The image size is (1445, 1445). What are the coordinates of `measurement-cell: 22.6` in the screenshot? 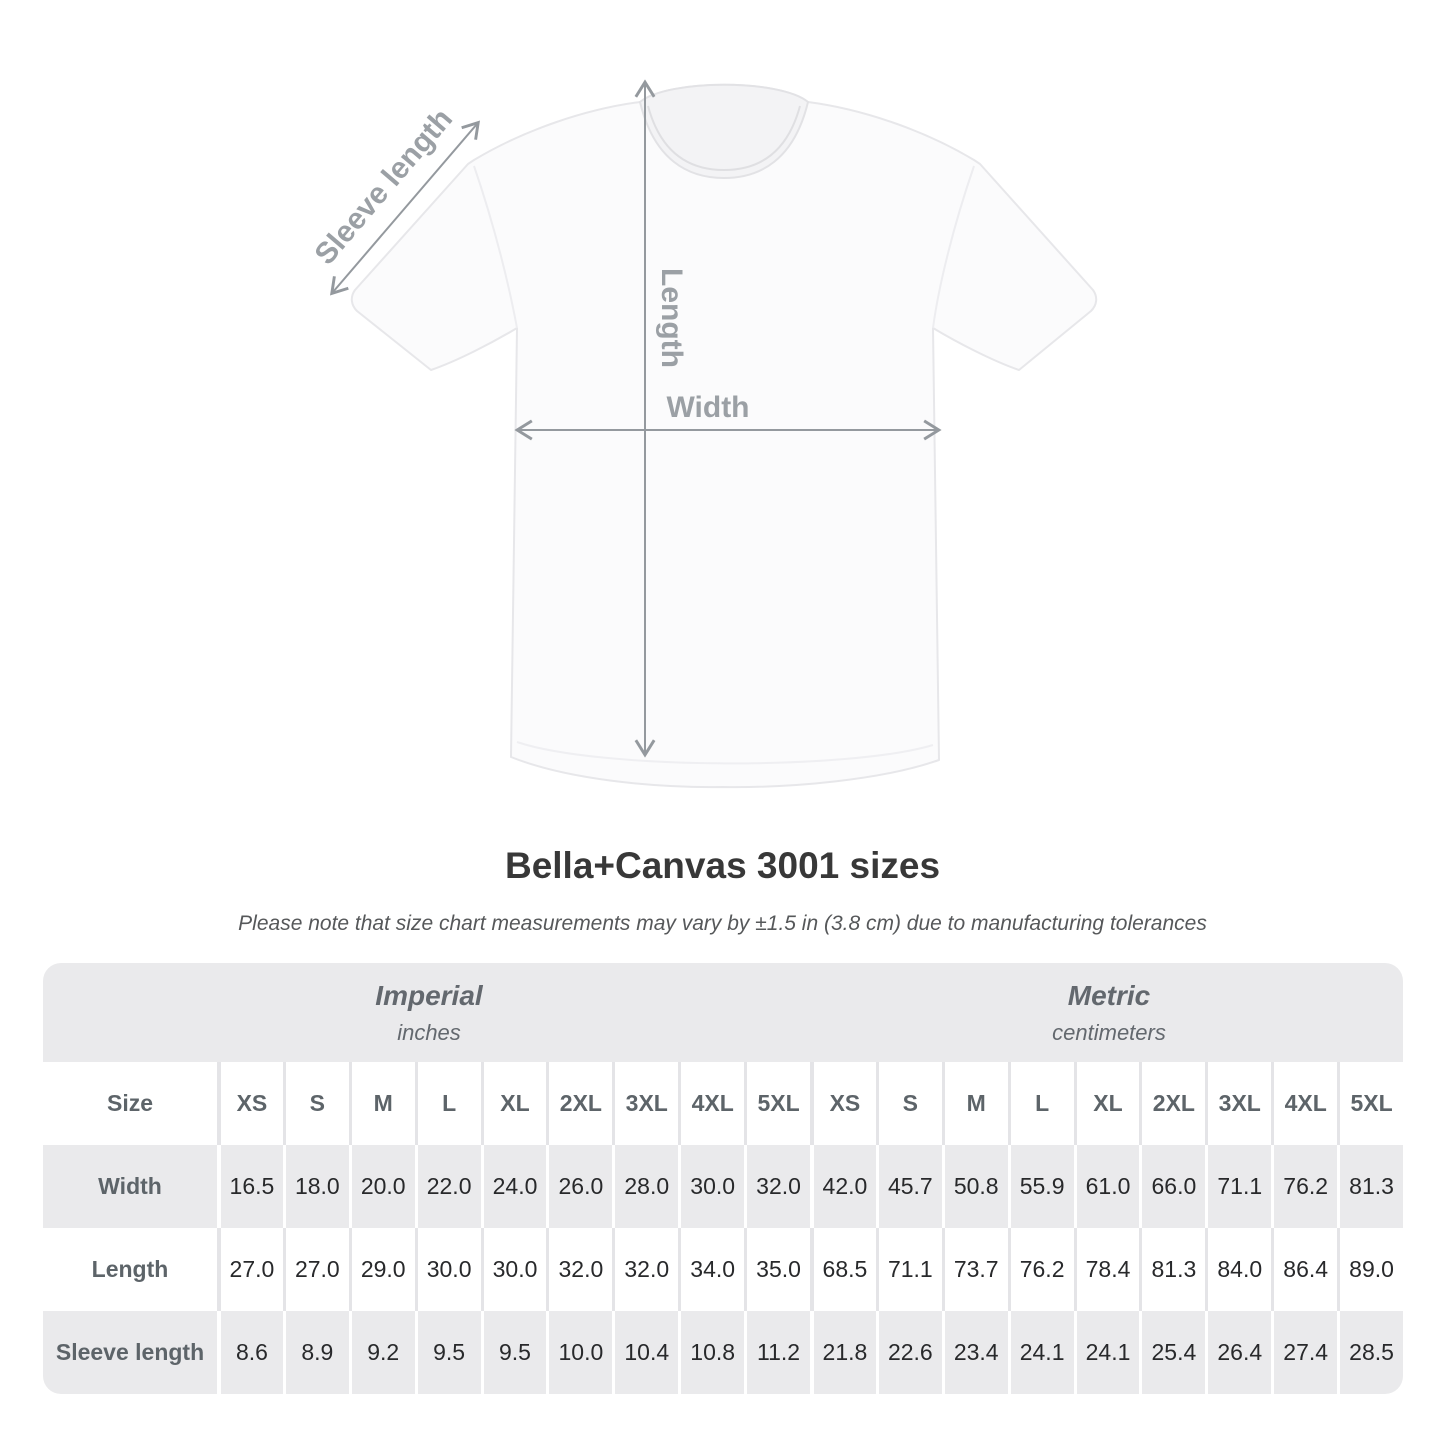 It's located at (908, 1352).